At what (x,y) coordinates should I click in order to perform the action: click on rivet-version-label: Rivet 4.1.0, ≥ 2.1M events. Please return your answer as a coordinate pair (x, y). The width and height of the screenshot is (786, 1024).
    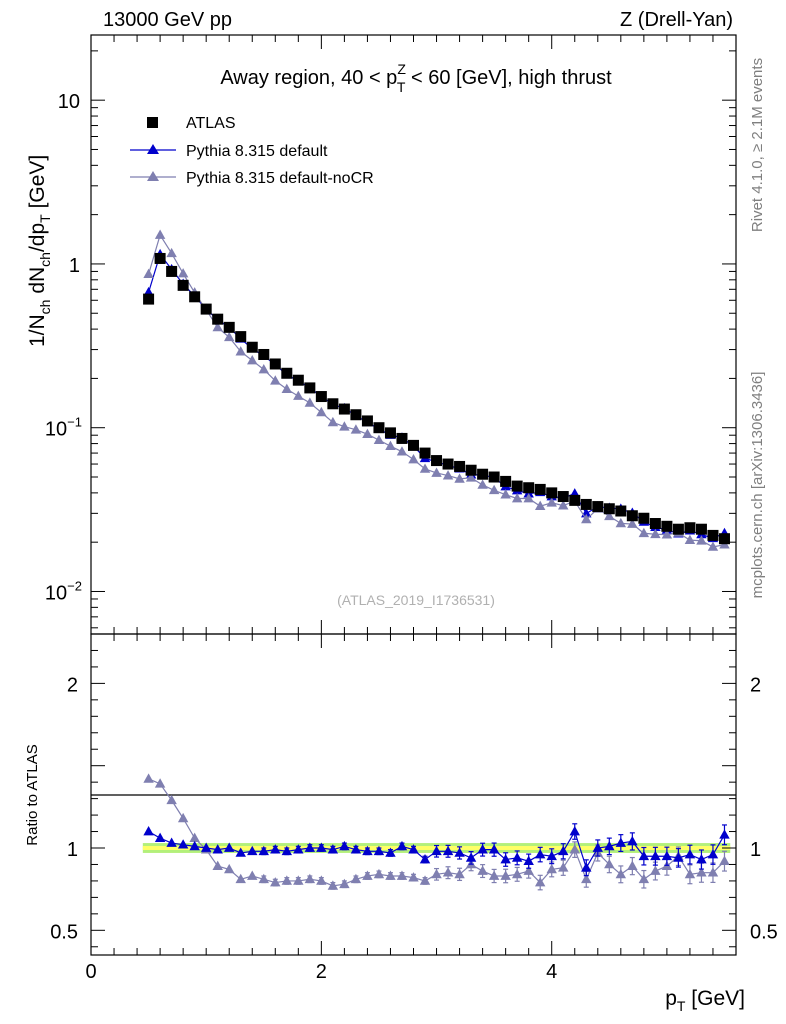
    Looking at the image, I should click on (757, 145).